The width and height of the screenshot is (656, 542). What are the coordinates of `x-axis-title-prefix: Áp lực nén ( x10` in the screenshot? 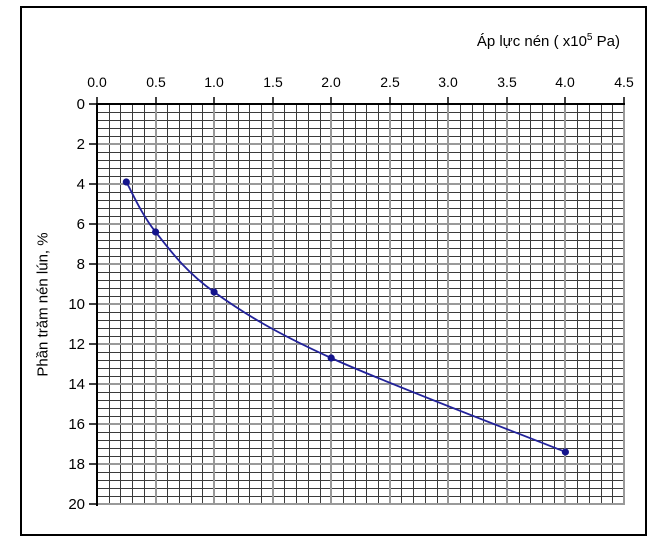 It's located at (531, 41).